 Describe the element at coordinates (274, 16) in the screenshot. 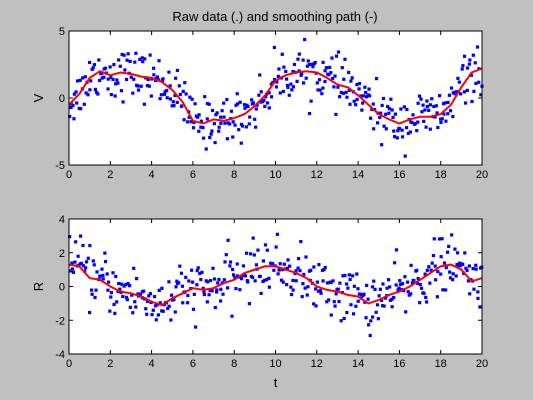

I see `chart-title: Raw data (.) and smoothing path (-)` at that location.